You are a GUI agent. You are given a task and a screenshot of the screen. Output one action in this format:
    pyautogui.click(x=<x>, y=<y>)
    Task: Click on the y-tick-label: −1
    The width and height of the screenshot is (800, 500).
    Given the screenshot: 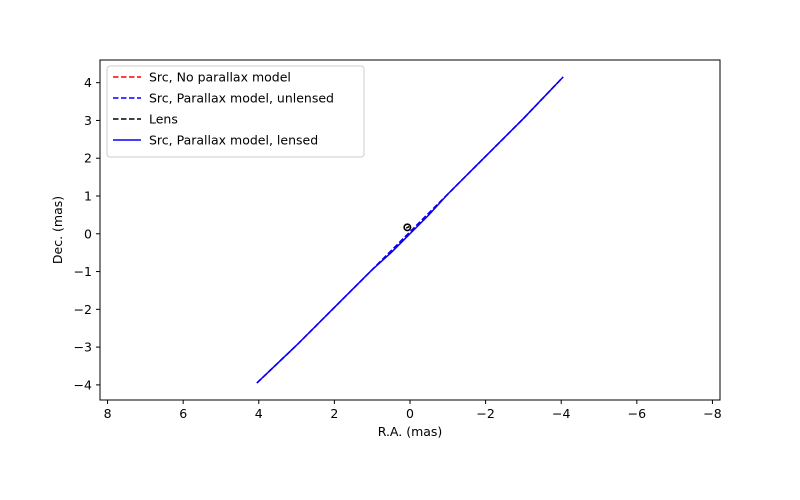 What is the action you would take?
    pyautogui.click(x=83, y=271)
    